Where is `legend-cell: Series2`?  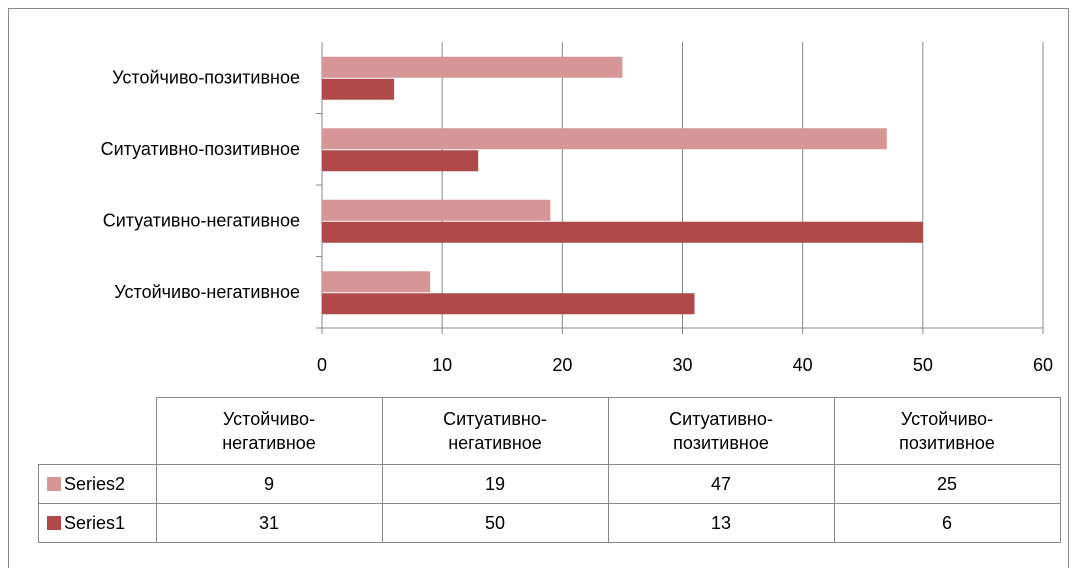
legend-cell: Series2 is located at coordinates (97, 484).